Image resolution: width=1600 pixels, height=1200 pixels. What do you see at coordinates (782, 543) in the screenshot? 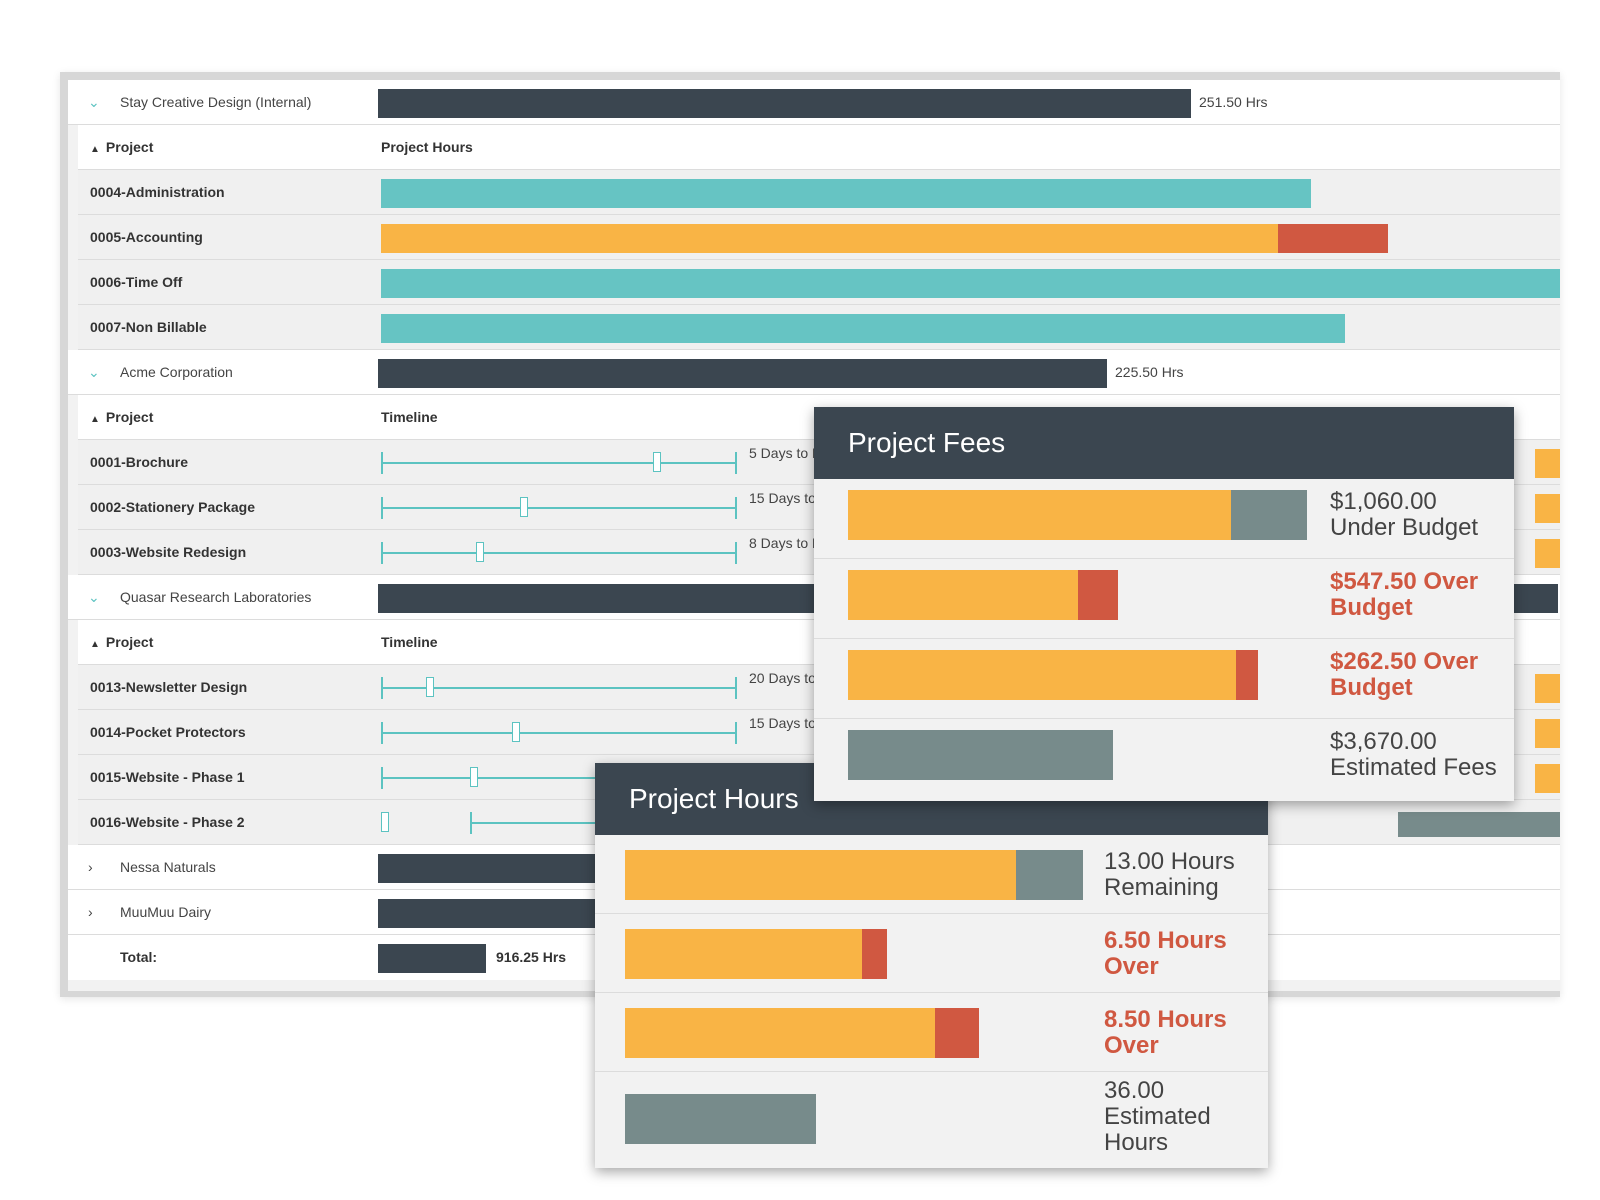
I see `timeline-deadline: 8 Days to Deadline` at bounding box center [782, 543].